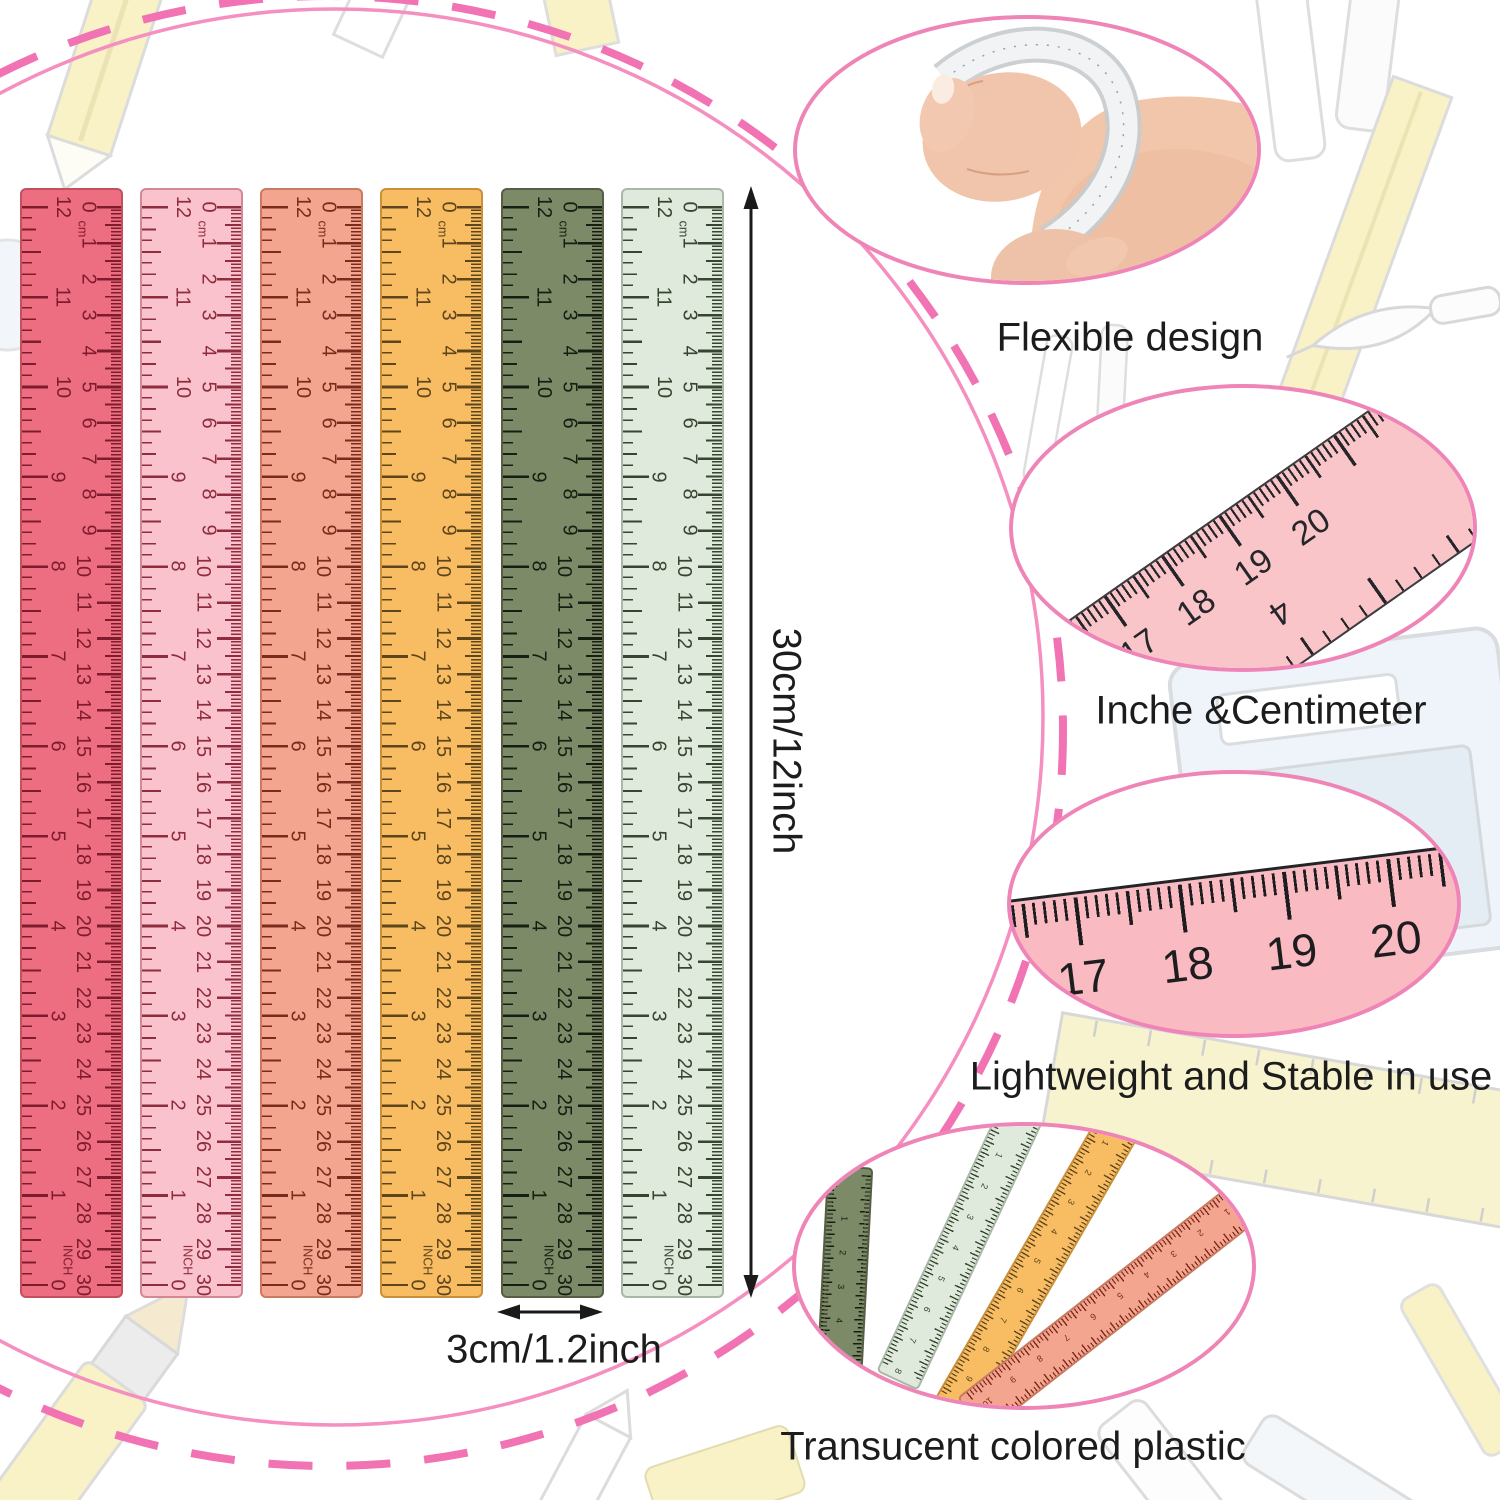 The width and height of the screenshot is (1500, 1500). Describe the element at coordinates (1298, 1391) in the screenshot. I see `doodles-bottom-right` at that location.